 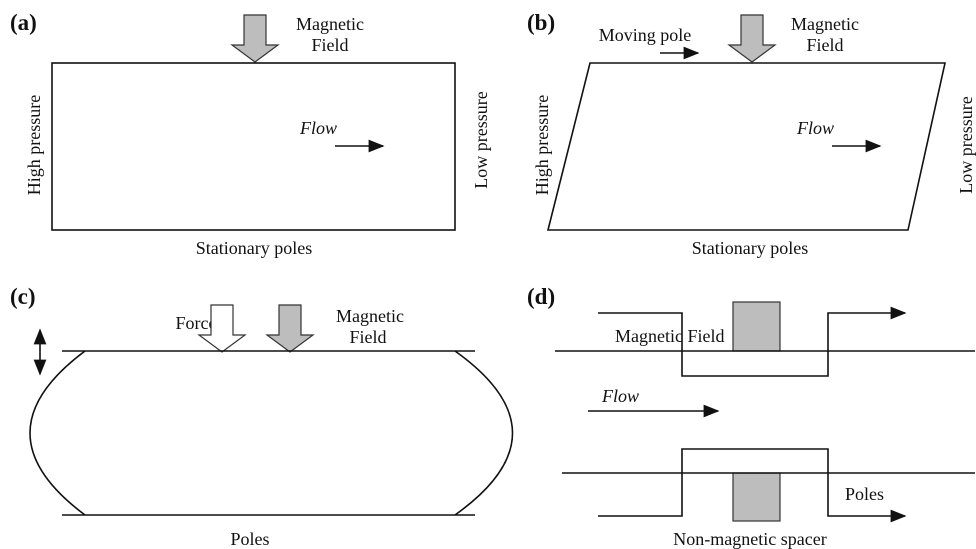 What do you see at coordinates (222, 328) in the screenshot?
I see `force-arrow` at bounding box center [222, 328].